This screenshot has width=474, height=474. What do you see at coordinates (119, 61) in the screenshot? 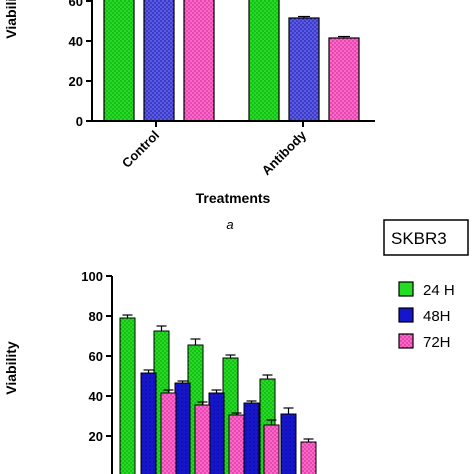
I see `top-bar-control-s1` at bounding box center [119, 61].